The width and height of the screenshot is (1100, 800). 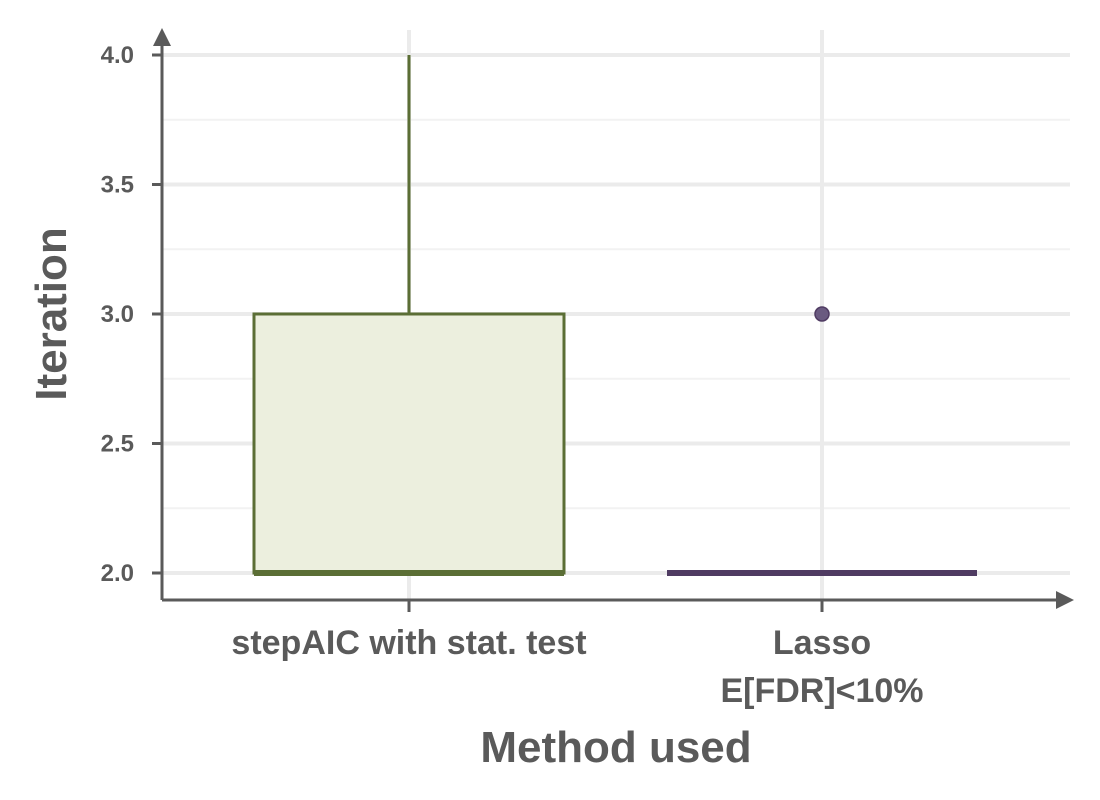 I want to click on y-tick-label: 2.0, so click(x=117, y=573).